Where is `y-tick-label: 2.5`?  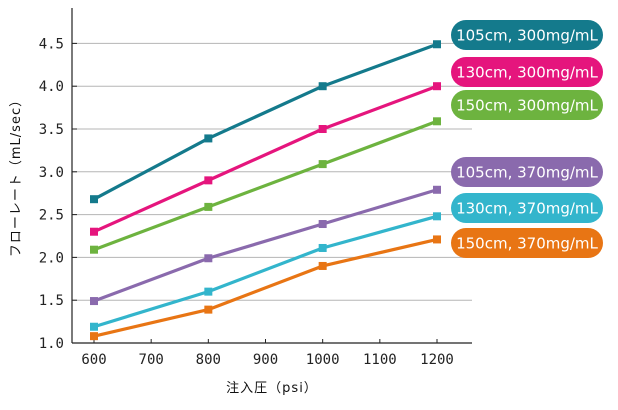 y-tick-label: 2.5 is located at coordinates (51, 216).